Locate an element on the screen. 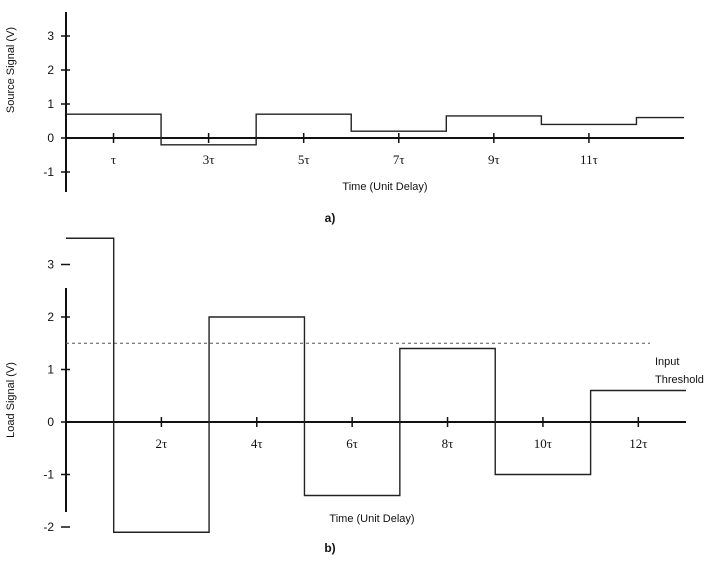 The image size is (718, 562). x-tick-label: 9τ is located at coordinates (494, 159).